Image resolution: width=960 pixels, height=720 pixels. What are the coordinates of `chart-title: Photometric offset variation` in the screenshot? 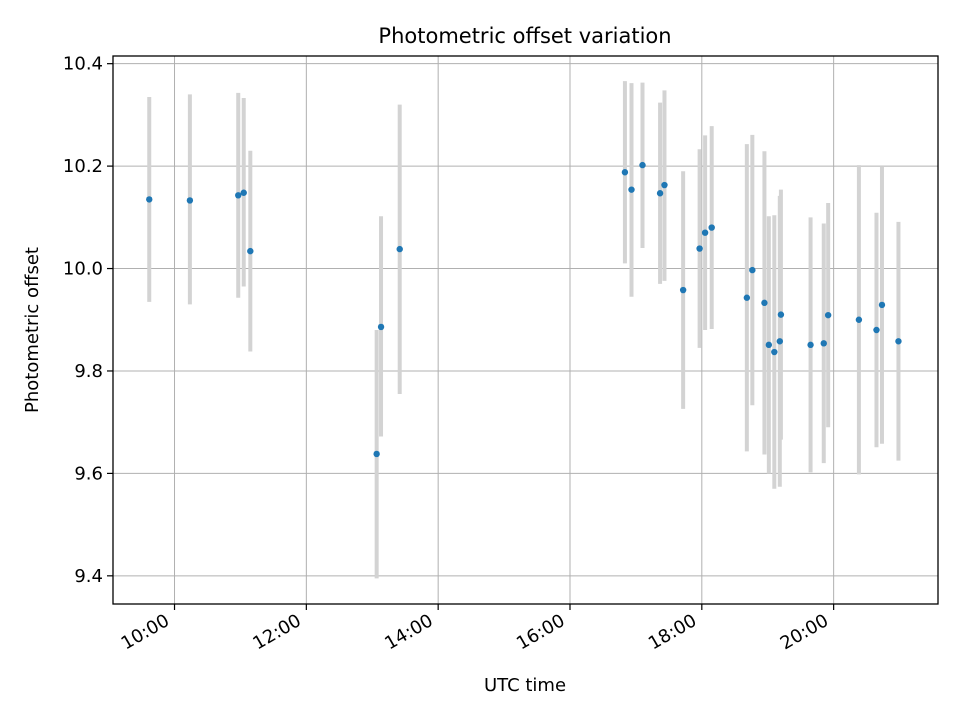 It's located at (524, 36).